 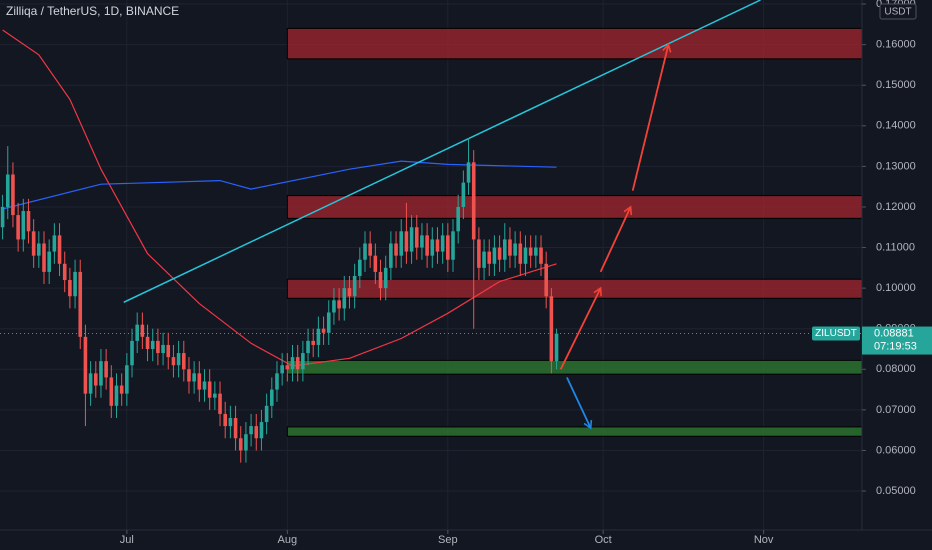 I want to click on x-tick-label: Oct, so click(x=603, y=540).